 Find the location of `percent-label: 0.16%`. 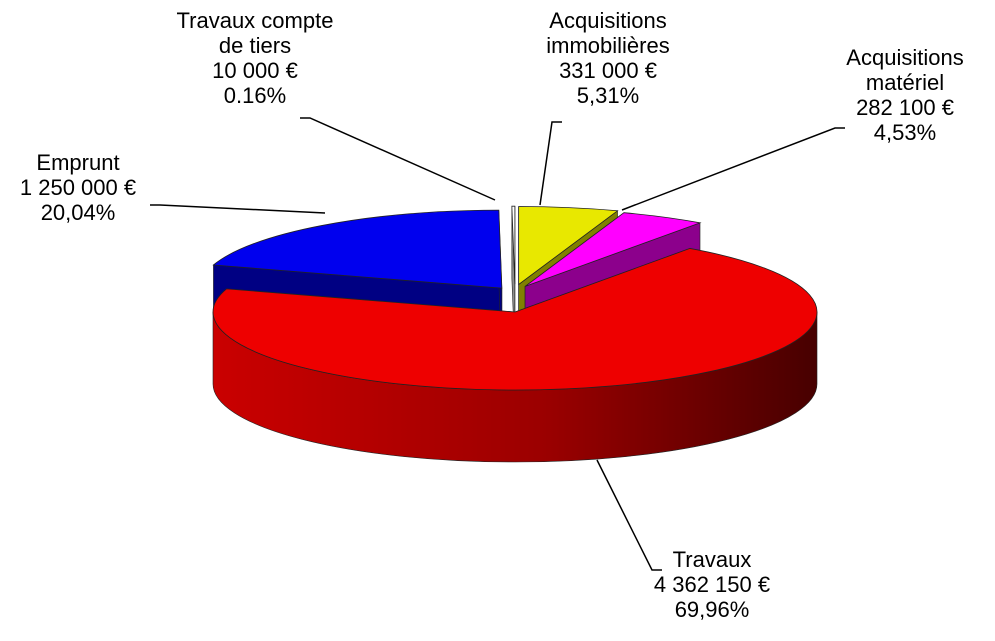

percent-label: 0.16% is located at coordinates (255, 95).